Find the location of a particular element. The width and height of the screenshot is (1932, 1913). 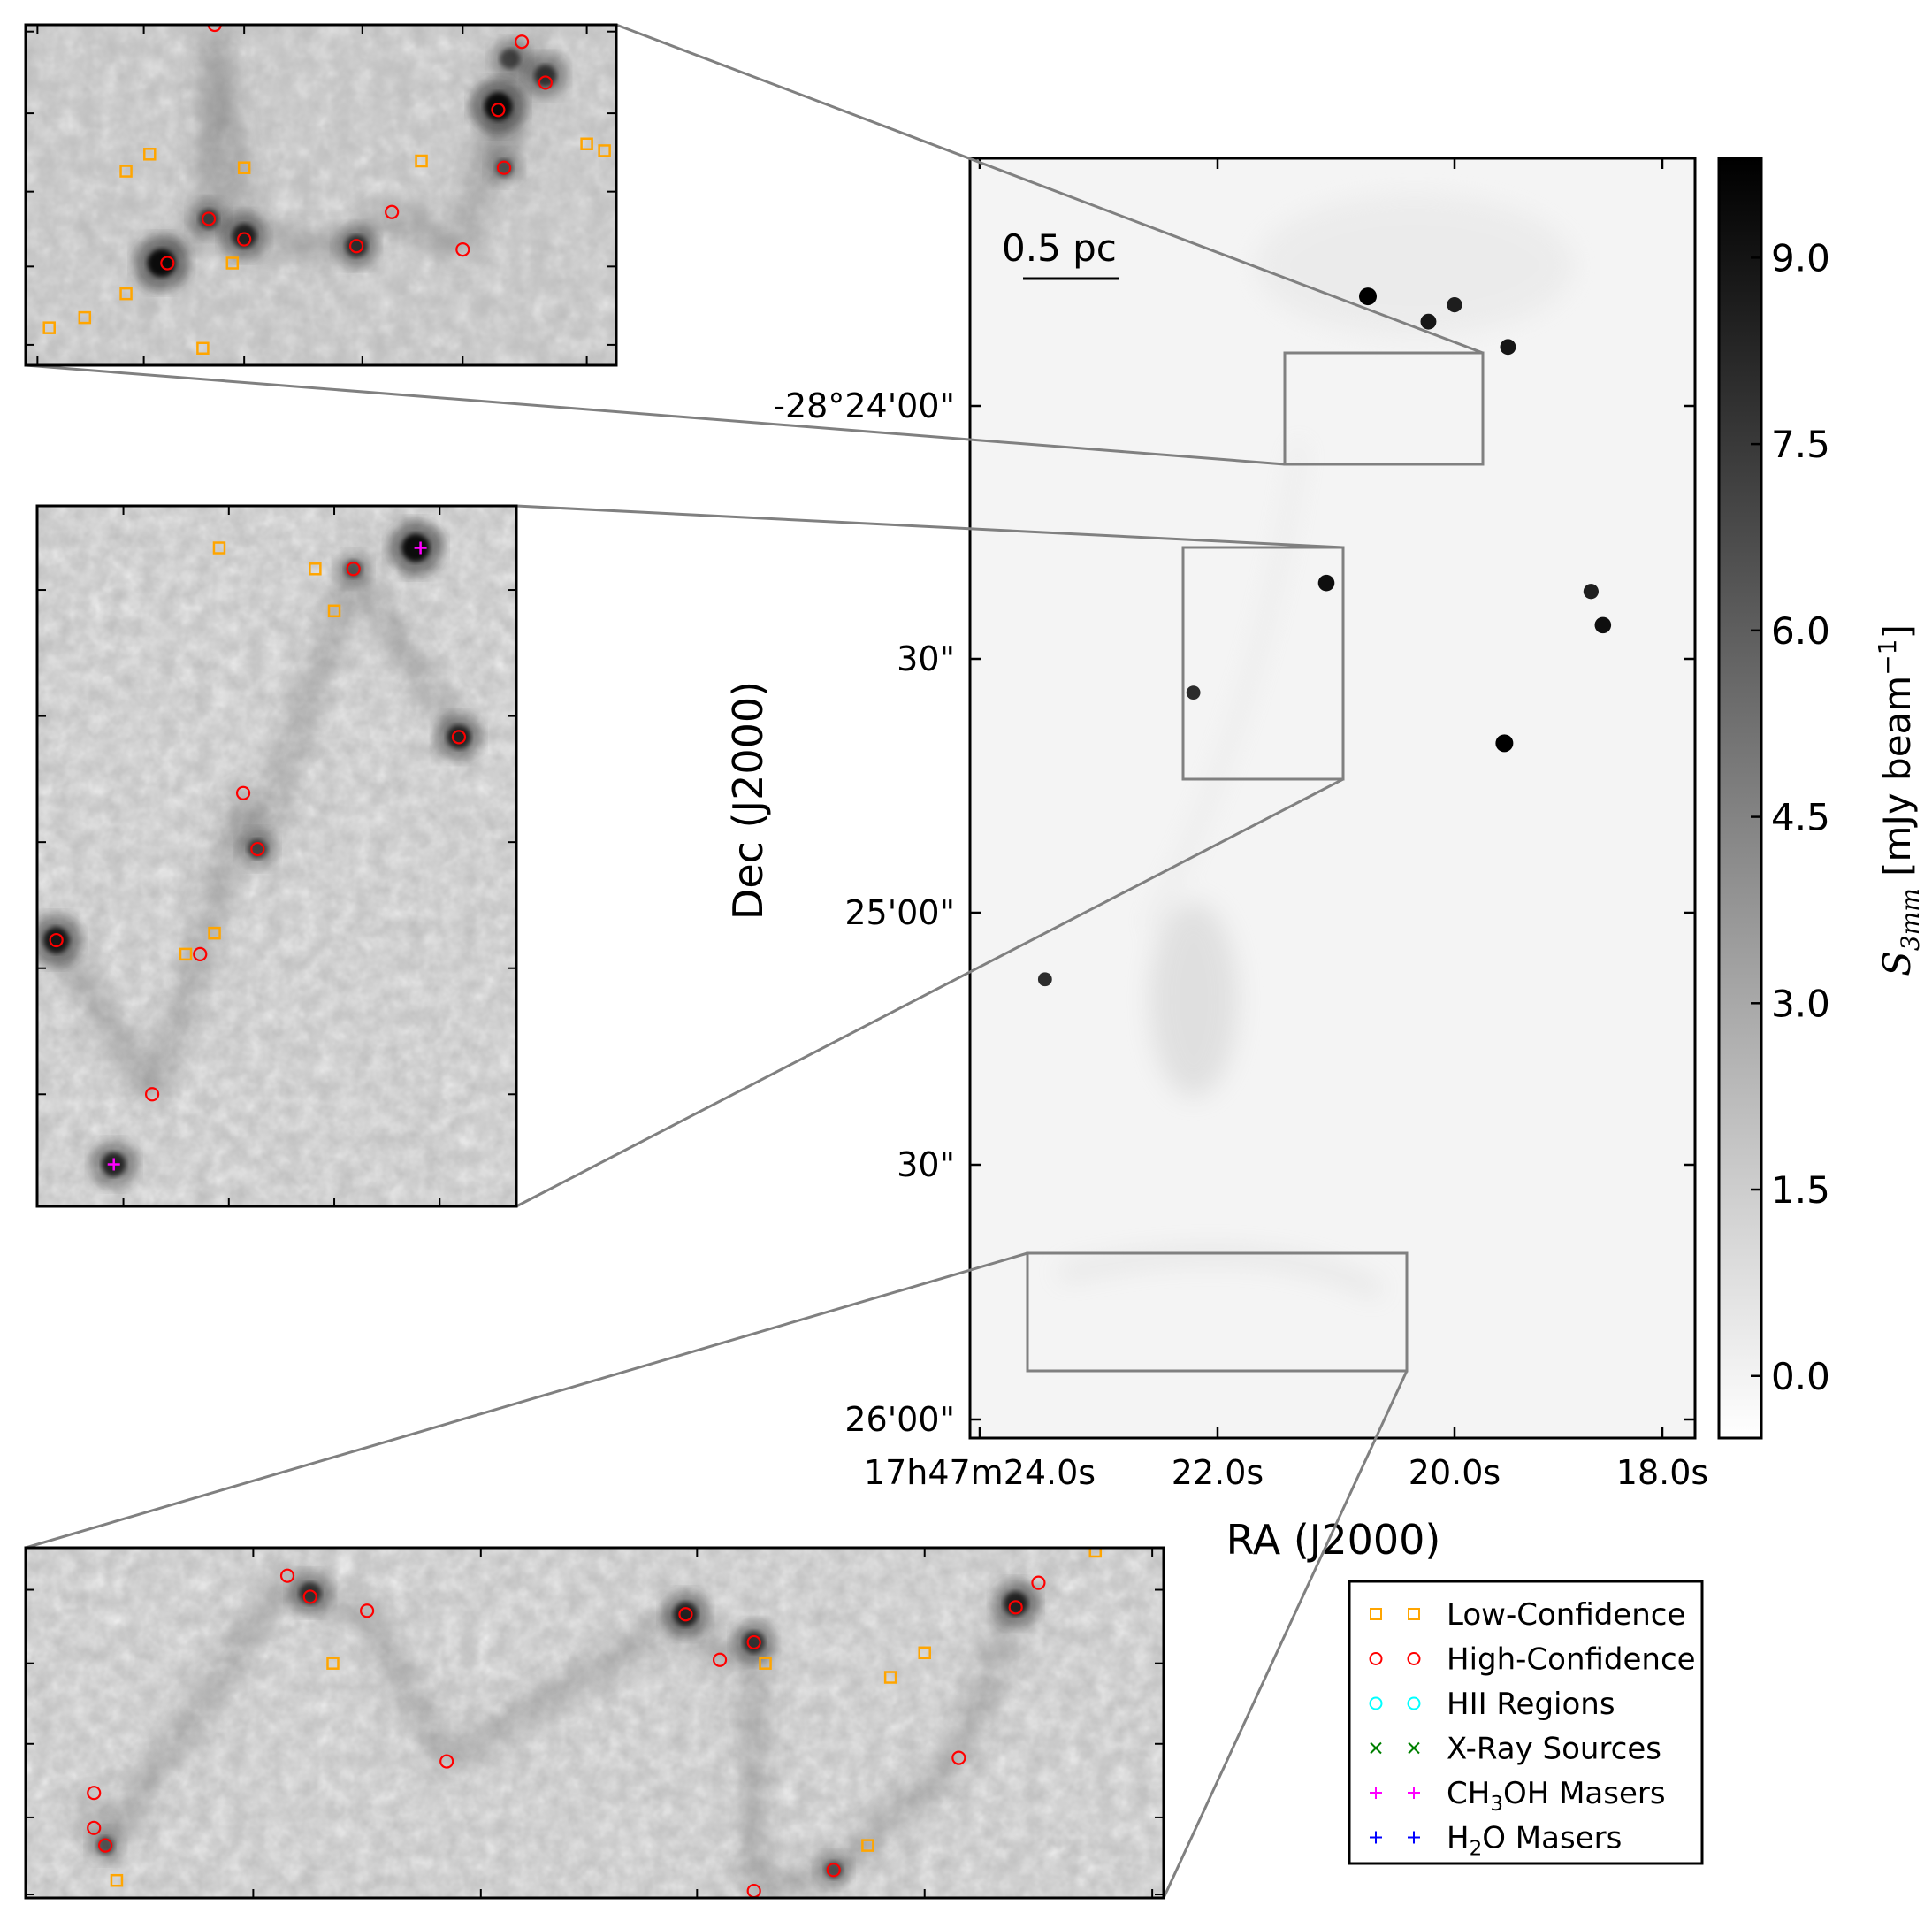

x-tick-label: 22.0s is located at coordinates (1218, 1472).